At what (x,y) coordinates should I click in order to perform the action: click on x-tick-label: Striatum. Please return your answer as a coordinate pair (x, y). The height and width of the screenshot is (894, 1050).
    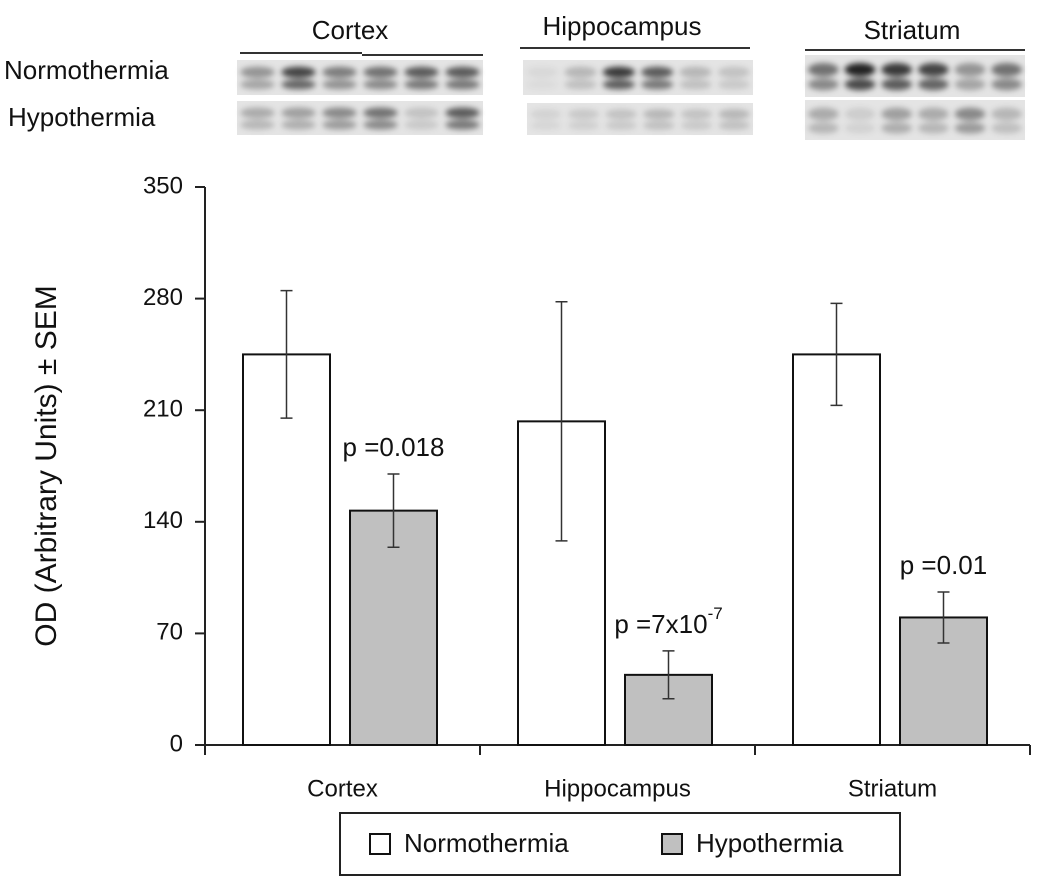
    Looking at the image, I should click on (892, 788).